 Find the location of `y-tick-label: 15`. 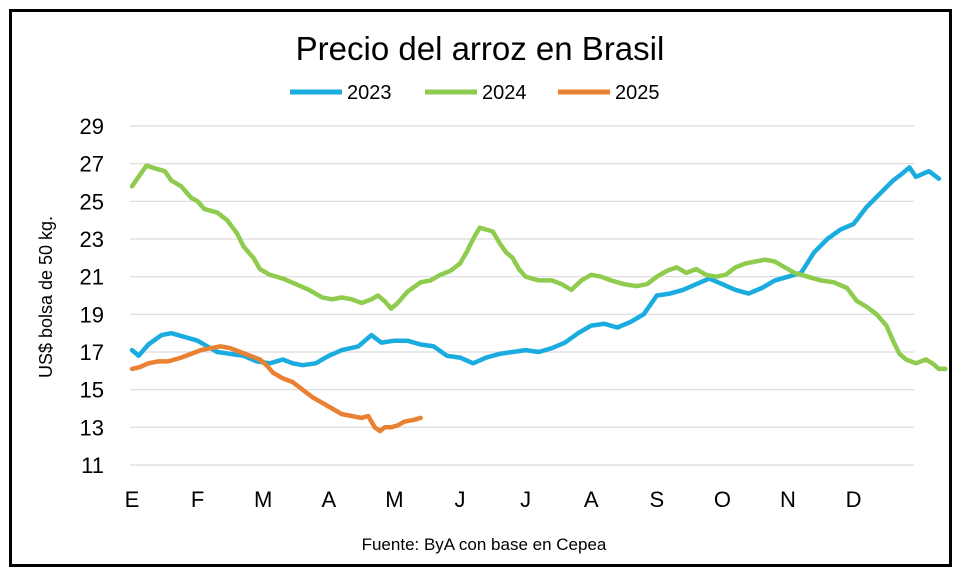

y-tick-label: 15 is located at coordinates (92, 390).